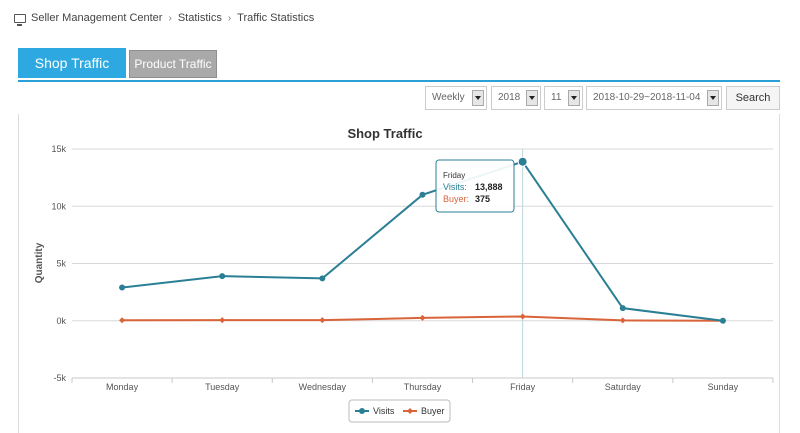  Describe the element at coordinates (323, 387) in the screenshot. I see `x-tick-label: Wednesday` at that location.